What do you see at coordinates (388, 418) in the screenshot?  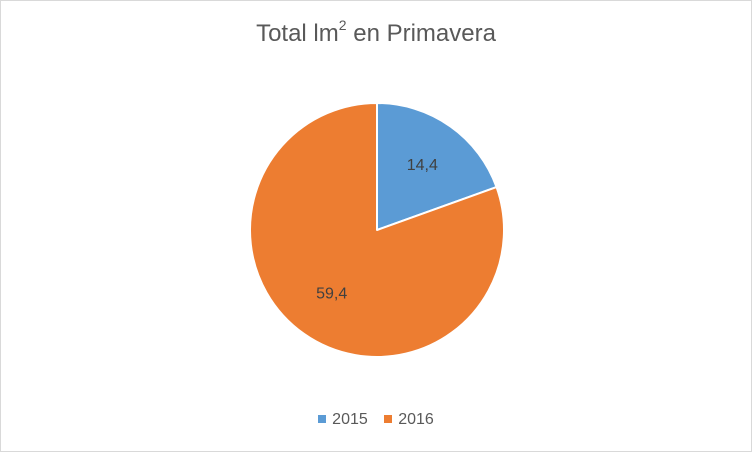 I see `legend-swatch-2016` at bounding box center [388, 418].